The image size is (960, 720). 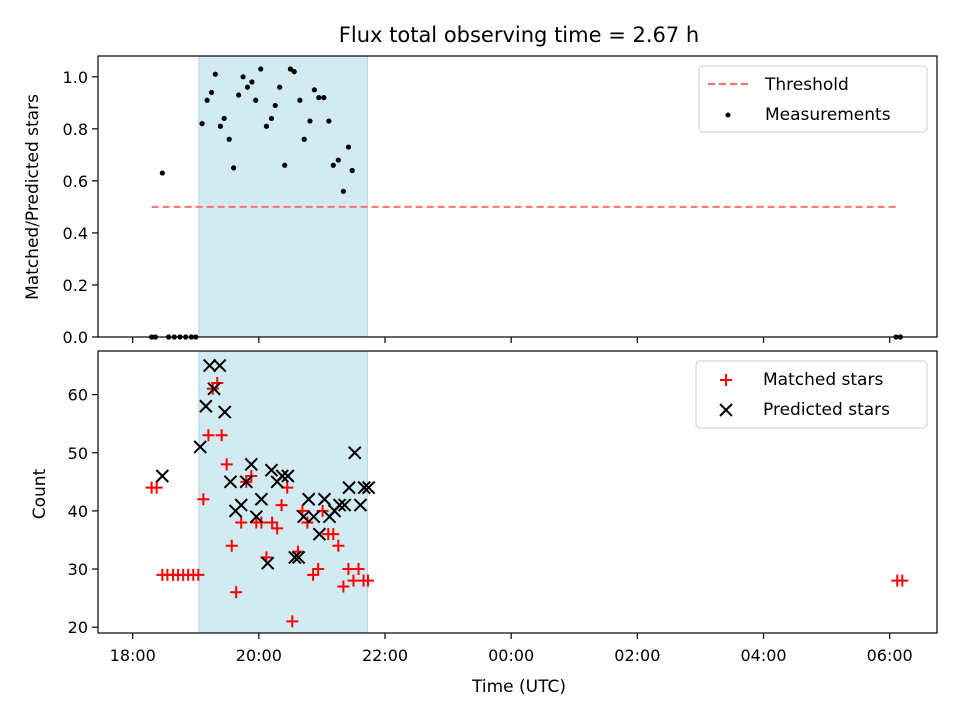 I want to click on bottom-legend-box, so click(x=811, y=394).